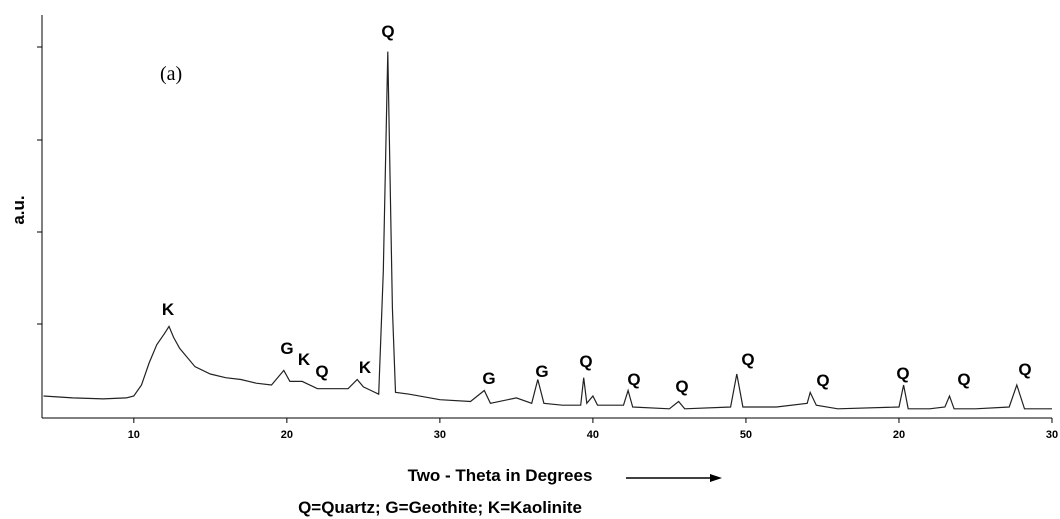 This screenshot has height=519, width=1060. Describe the element at coordinates (746, 435) in the screenshot. I see `x-tick-label: 50` at that location.